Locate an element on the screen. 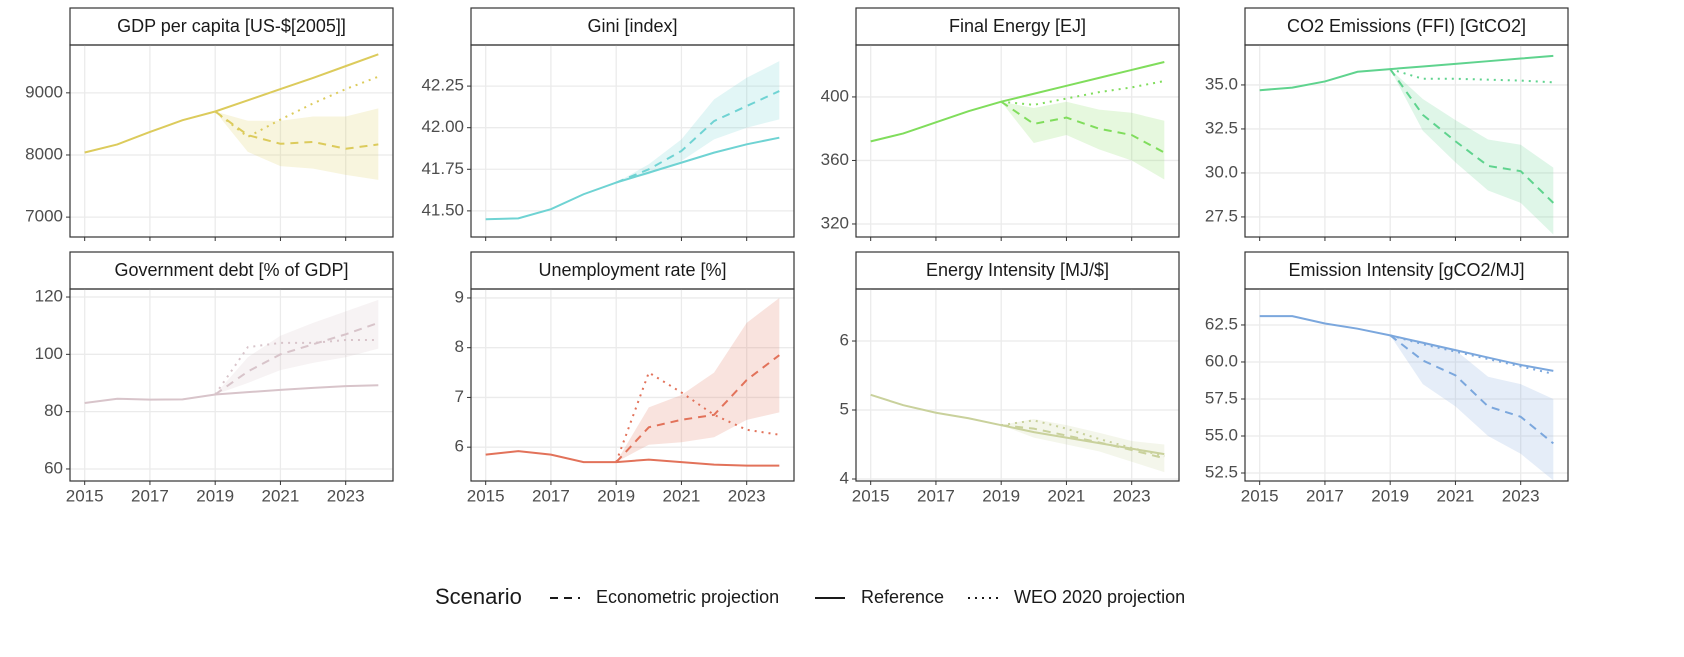 The image size is (1684, 657). y-tick-label: 57.5 is located at coordinates (1221, 397).